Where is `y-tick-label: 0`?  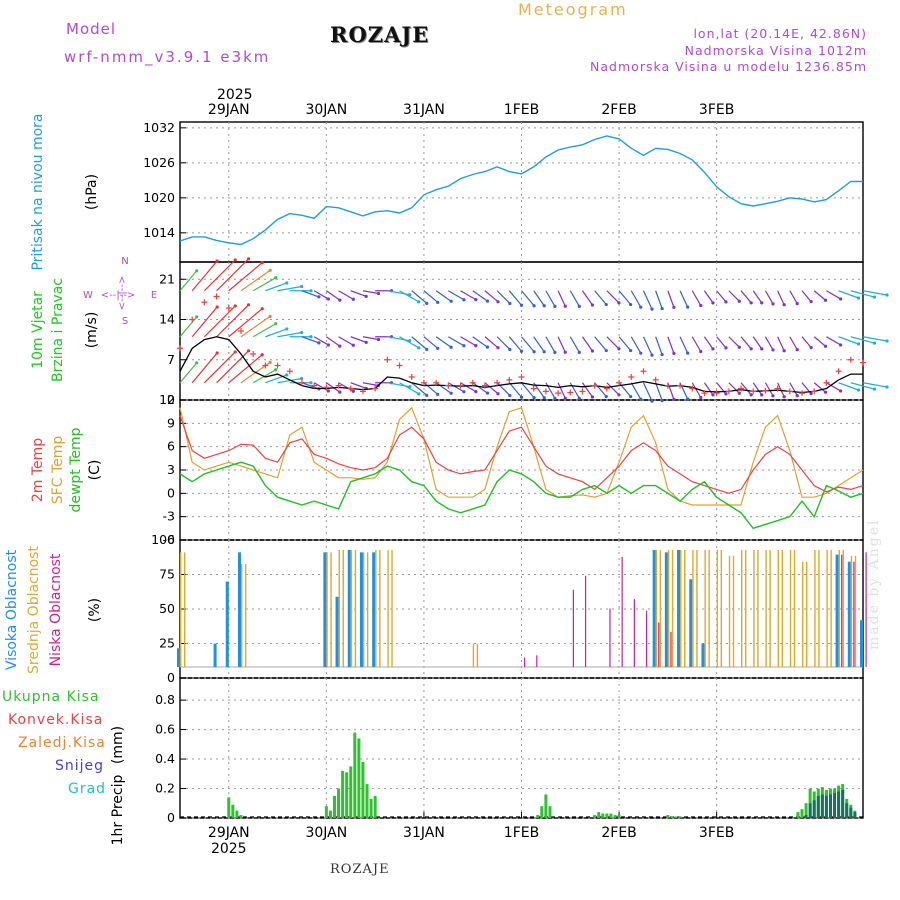 y-tick-label: 0 is located at coordinates (171, 399).